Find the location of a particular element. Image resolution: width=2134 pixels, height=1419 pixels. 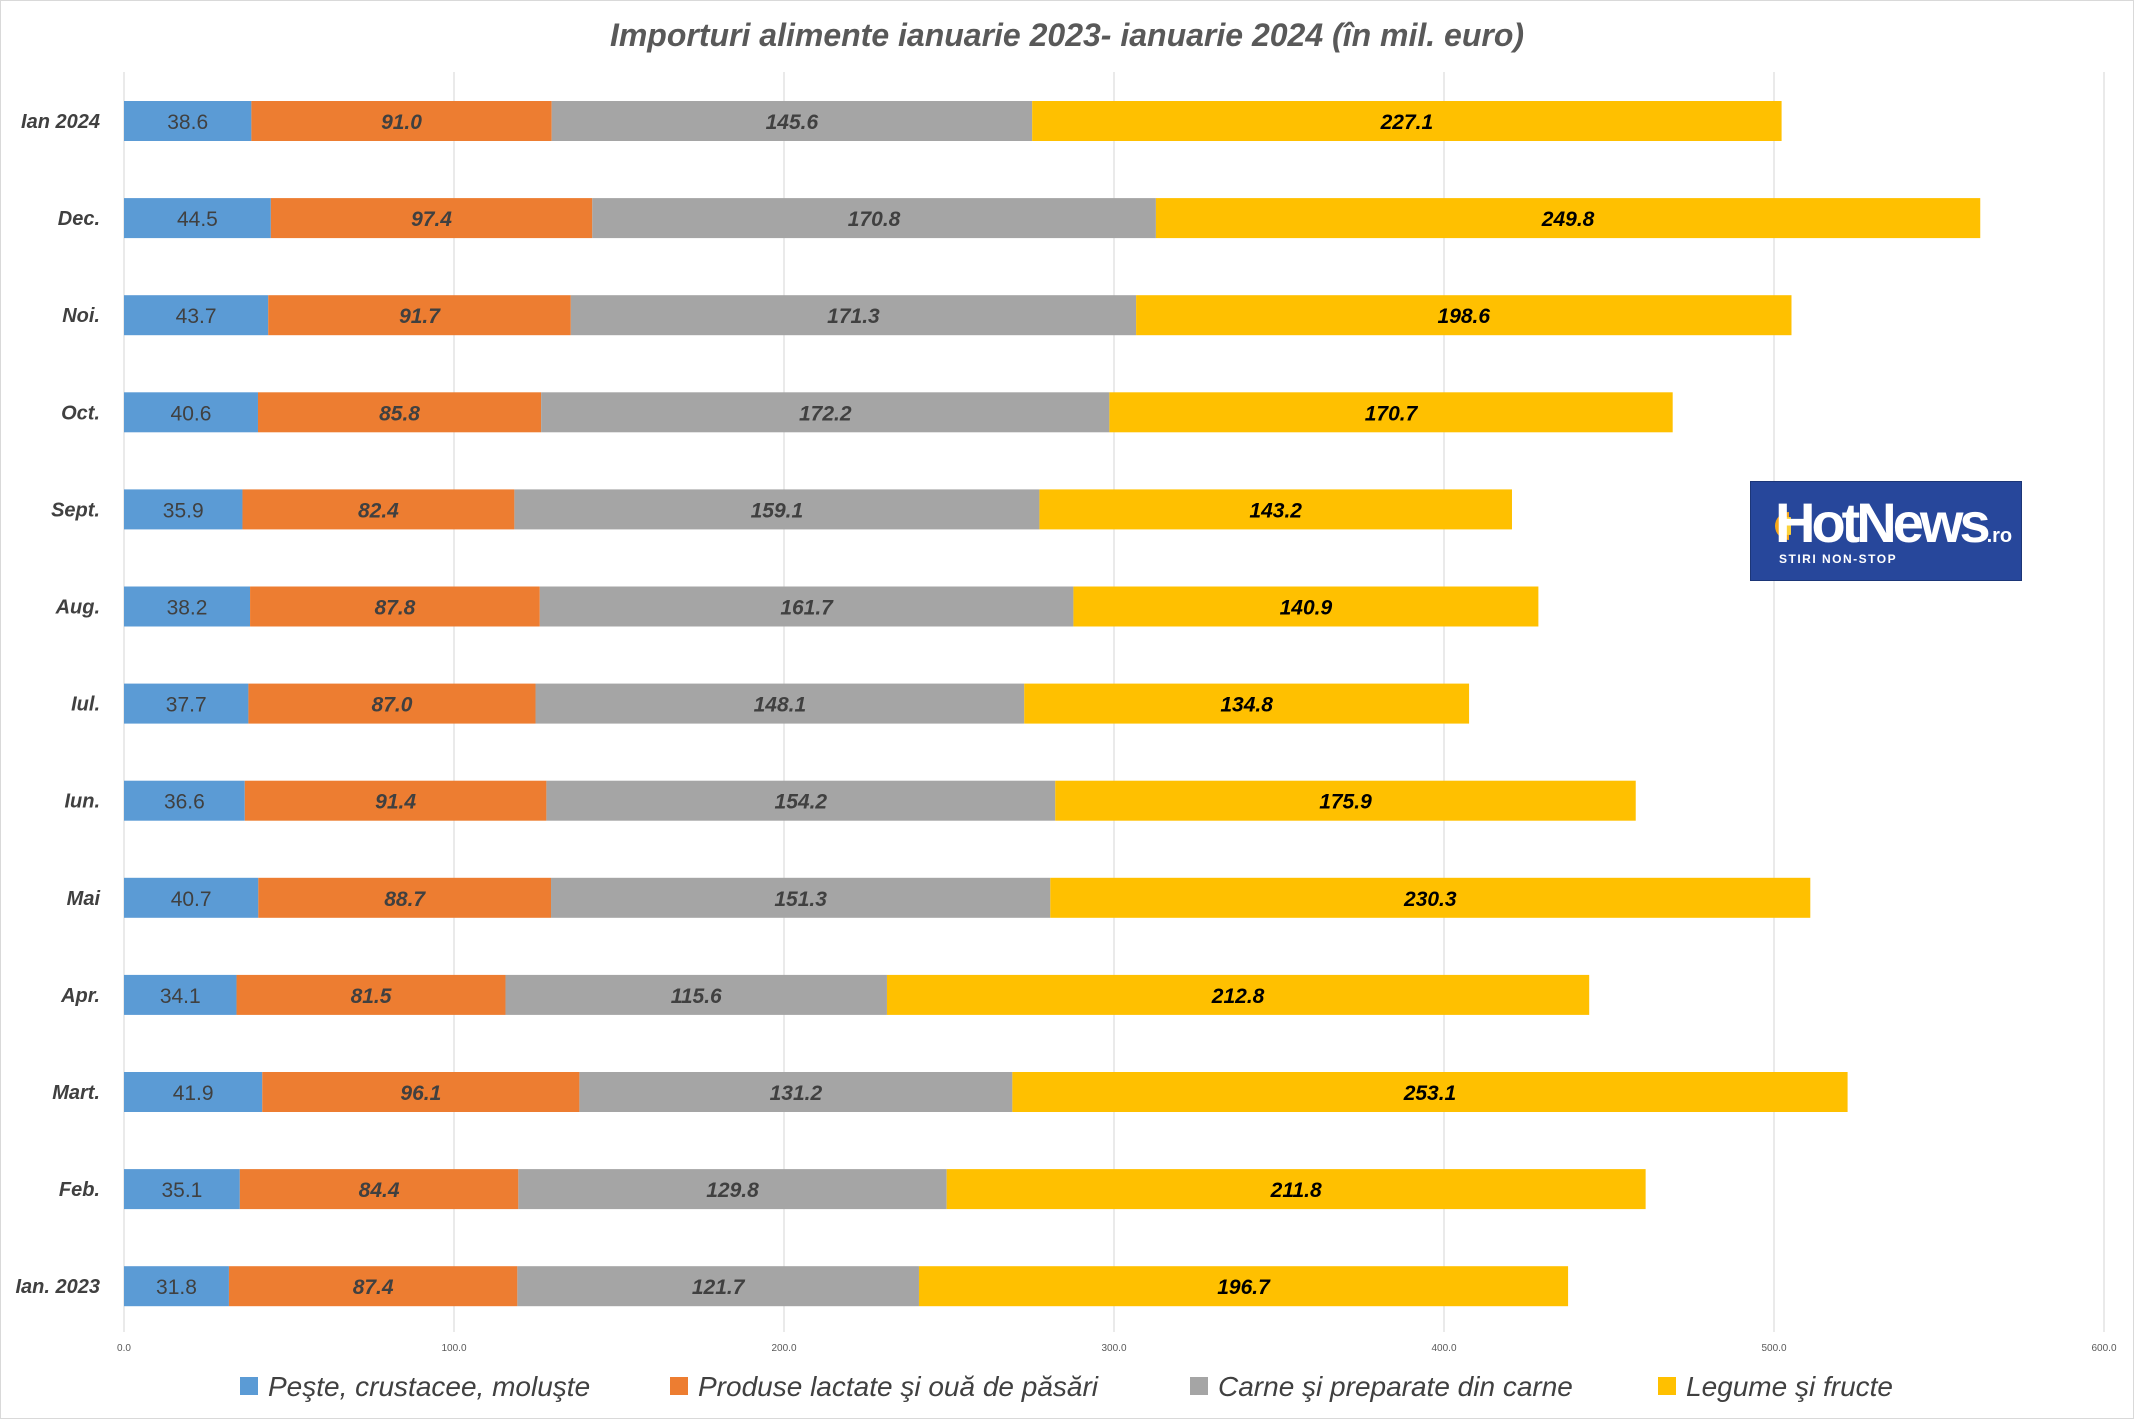

data-label: 37.7 is located at coordinates (186, 705).